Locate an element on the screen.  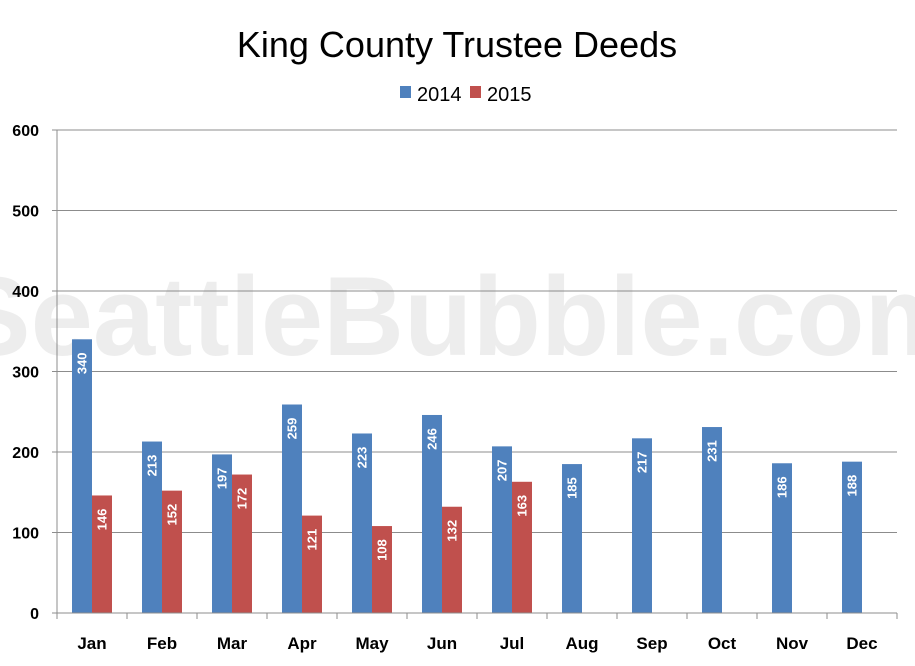
x-tick-label: Oct is located at coordinates (722, 643).